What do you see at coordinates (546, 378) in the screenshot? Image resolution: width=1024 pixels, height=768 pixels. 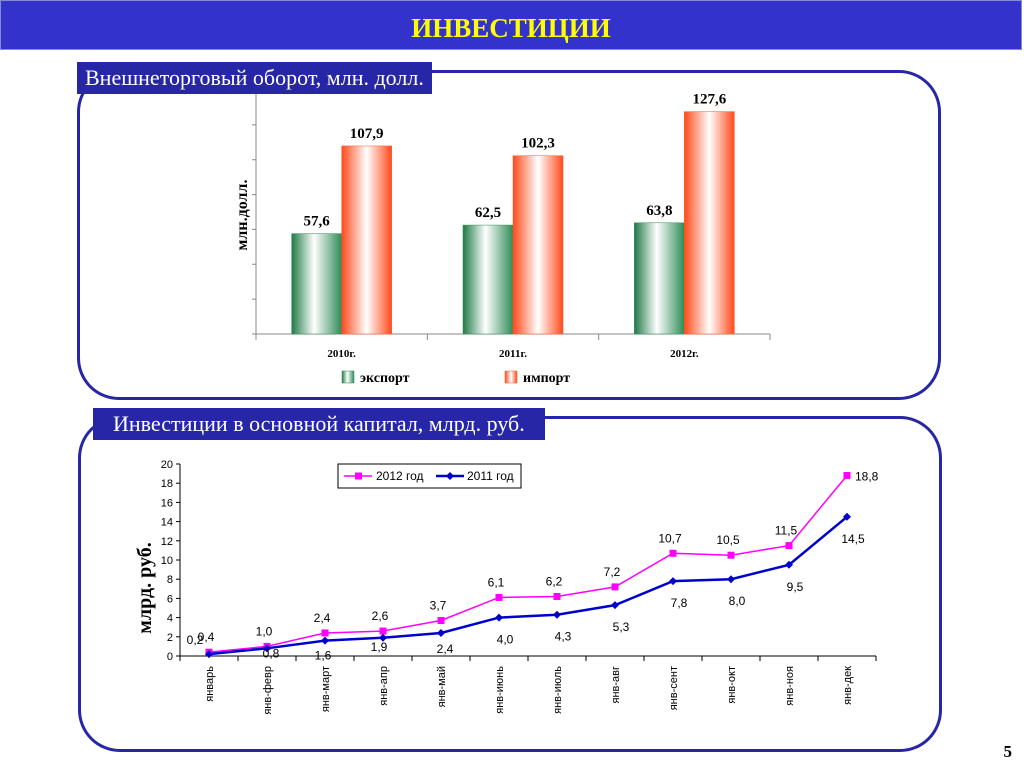 I see `legend-label-import: импорт` at bounding box center [546, 378].